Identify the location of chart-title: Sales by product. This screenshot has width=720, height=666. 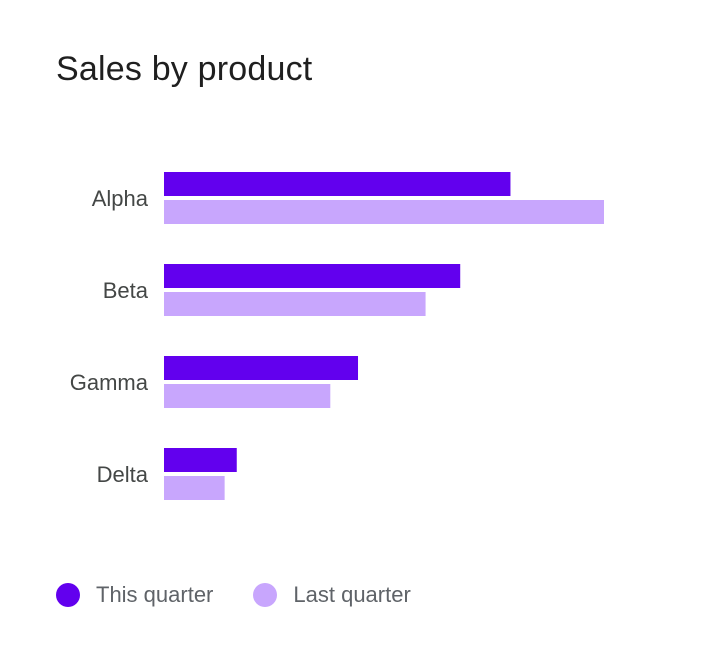
(184, 69).